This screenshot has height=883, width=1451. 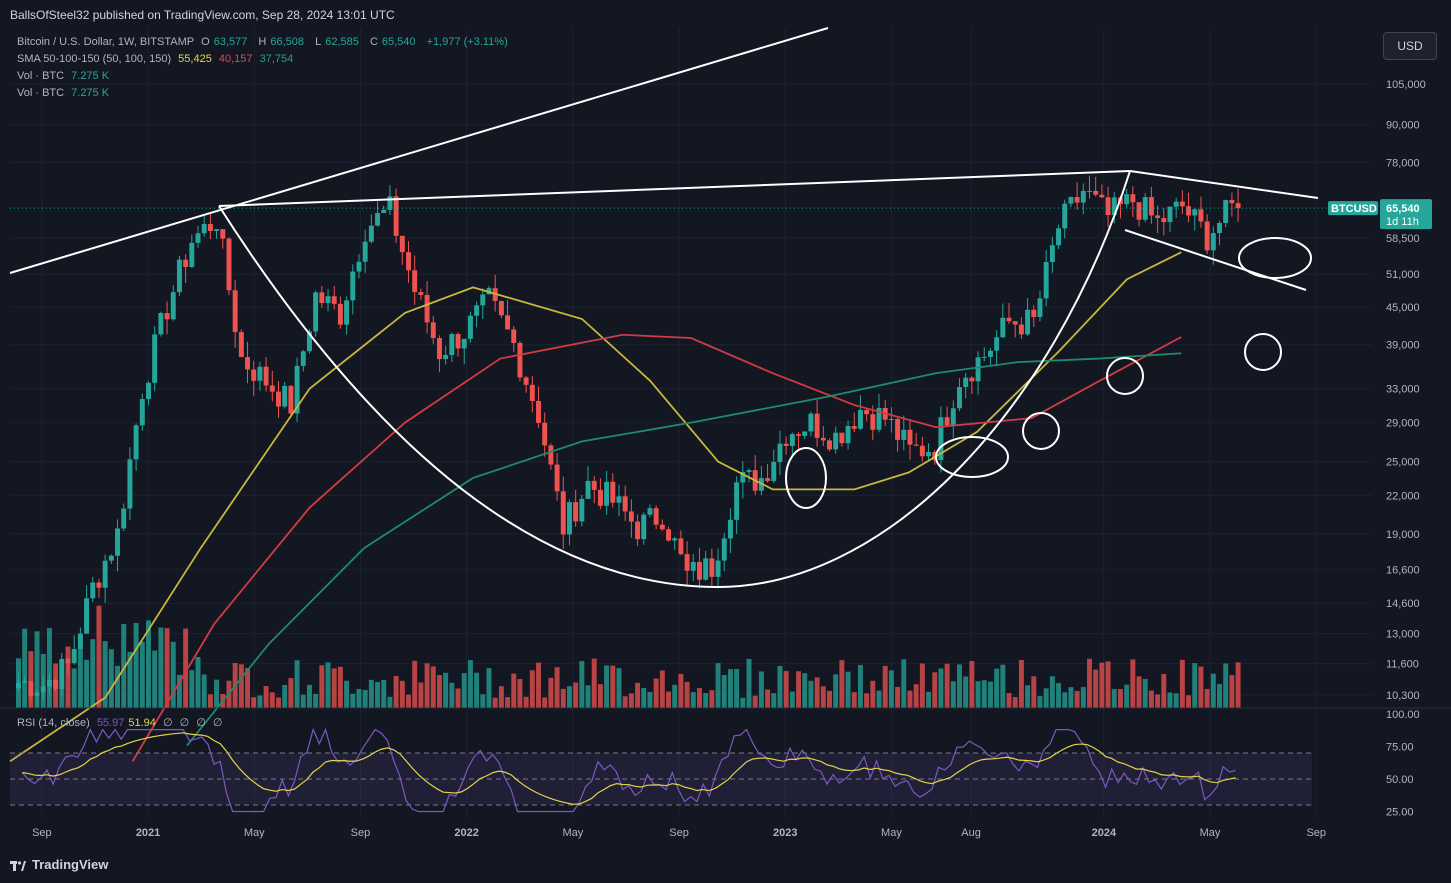 I want to click on vol2-label: Vol · BTC, so click(x=41, y=93).